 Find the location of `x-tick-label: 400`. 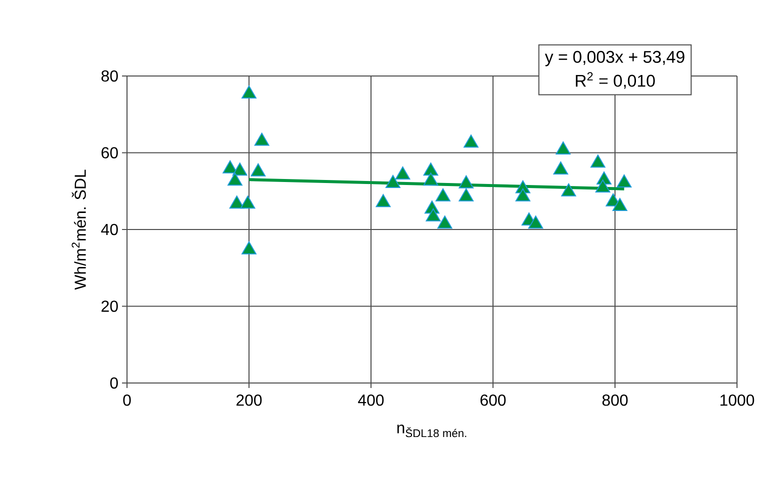

x-tick-label: 400 is located at coordinates (371, 400).